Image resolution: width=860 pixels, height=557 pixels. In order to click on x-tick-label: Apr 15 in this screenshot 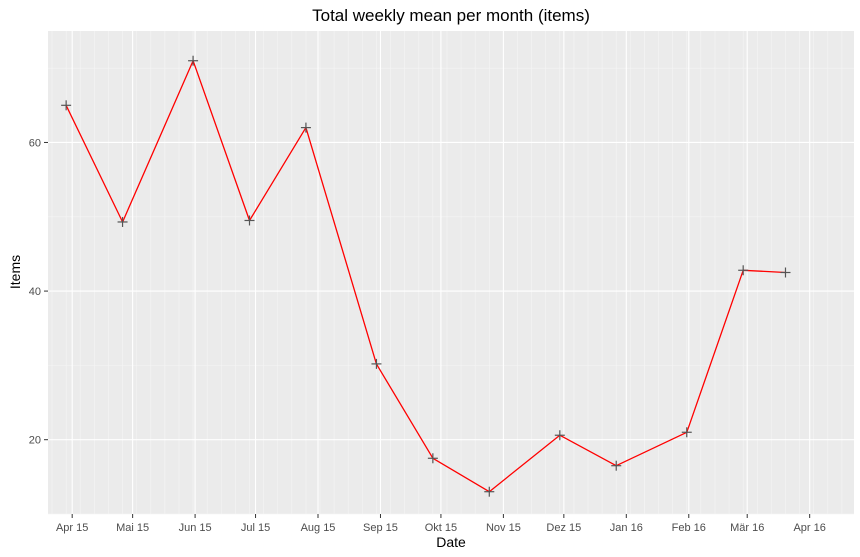, I will do `click(72, 528)`.